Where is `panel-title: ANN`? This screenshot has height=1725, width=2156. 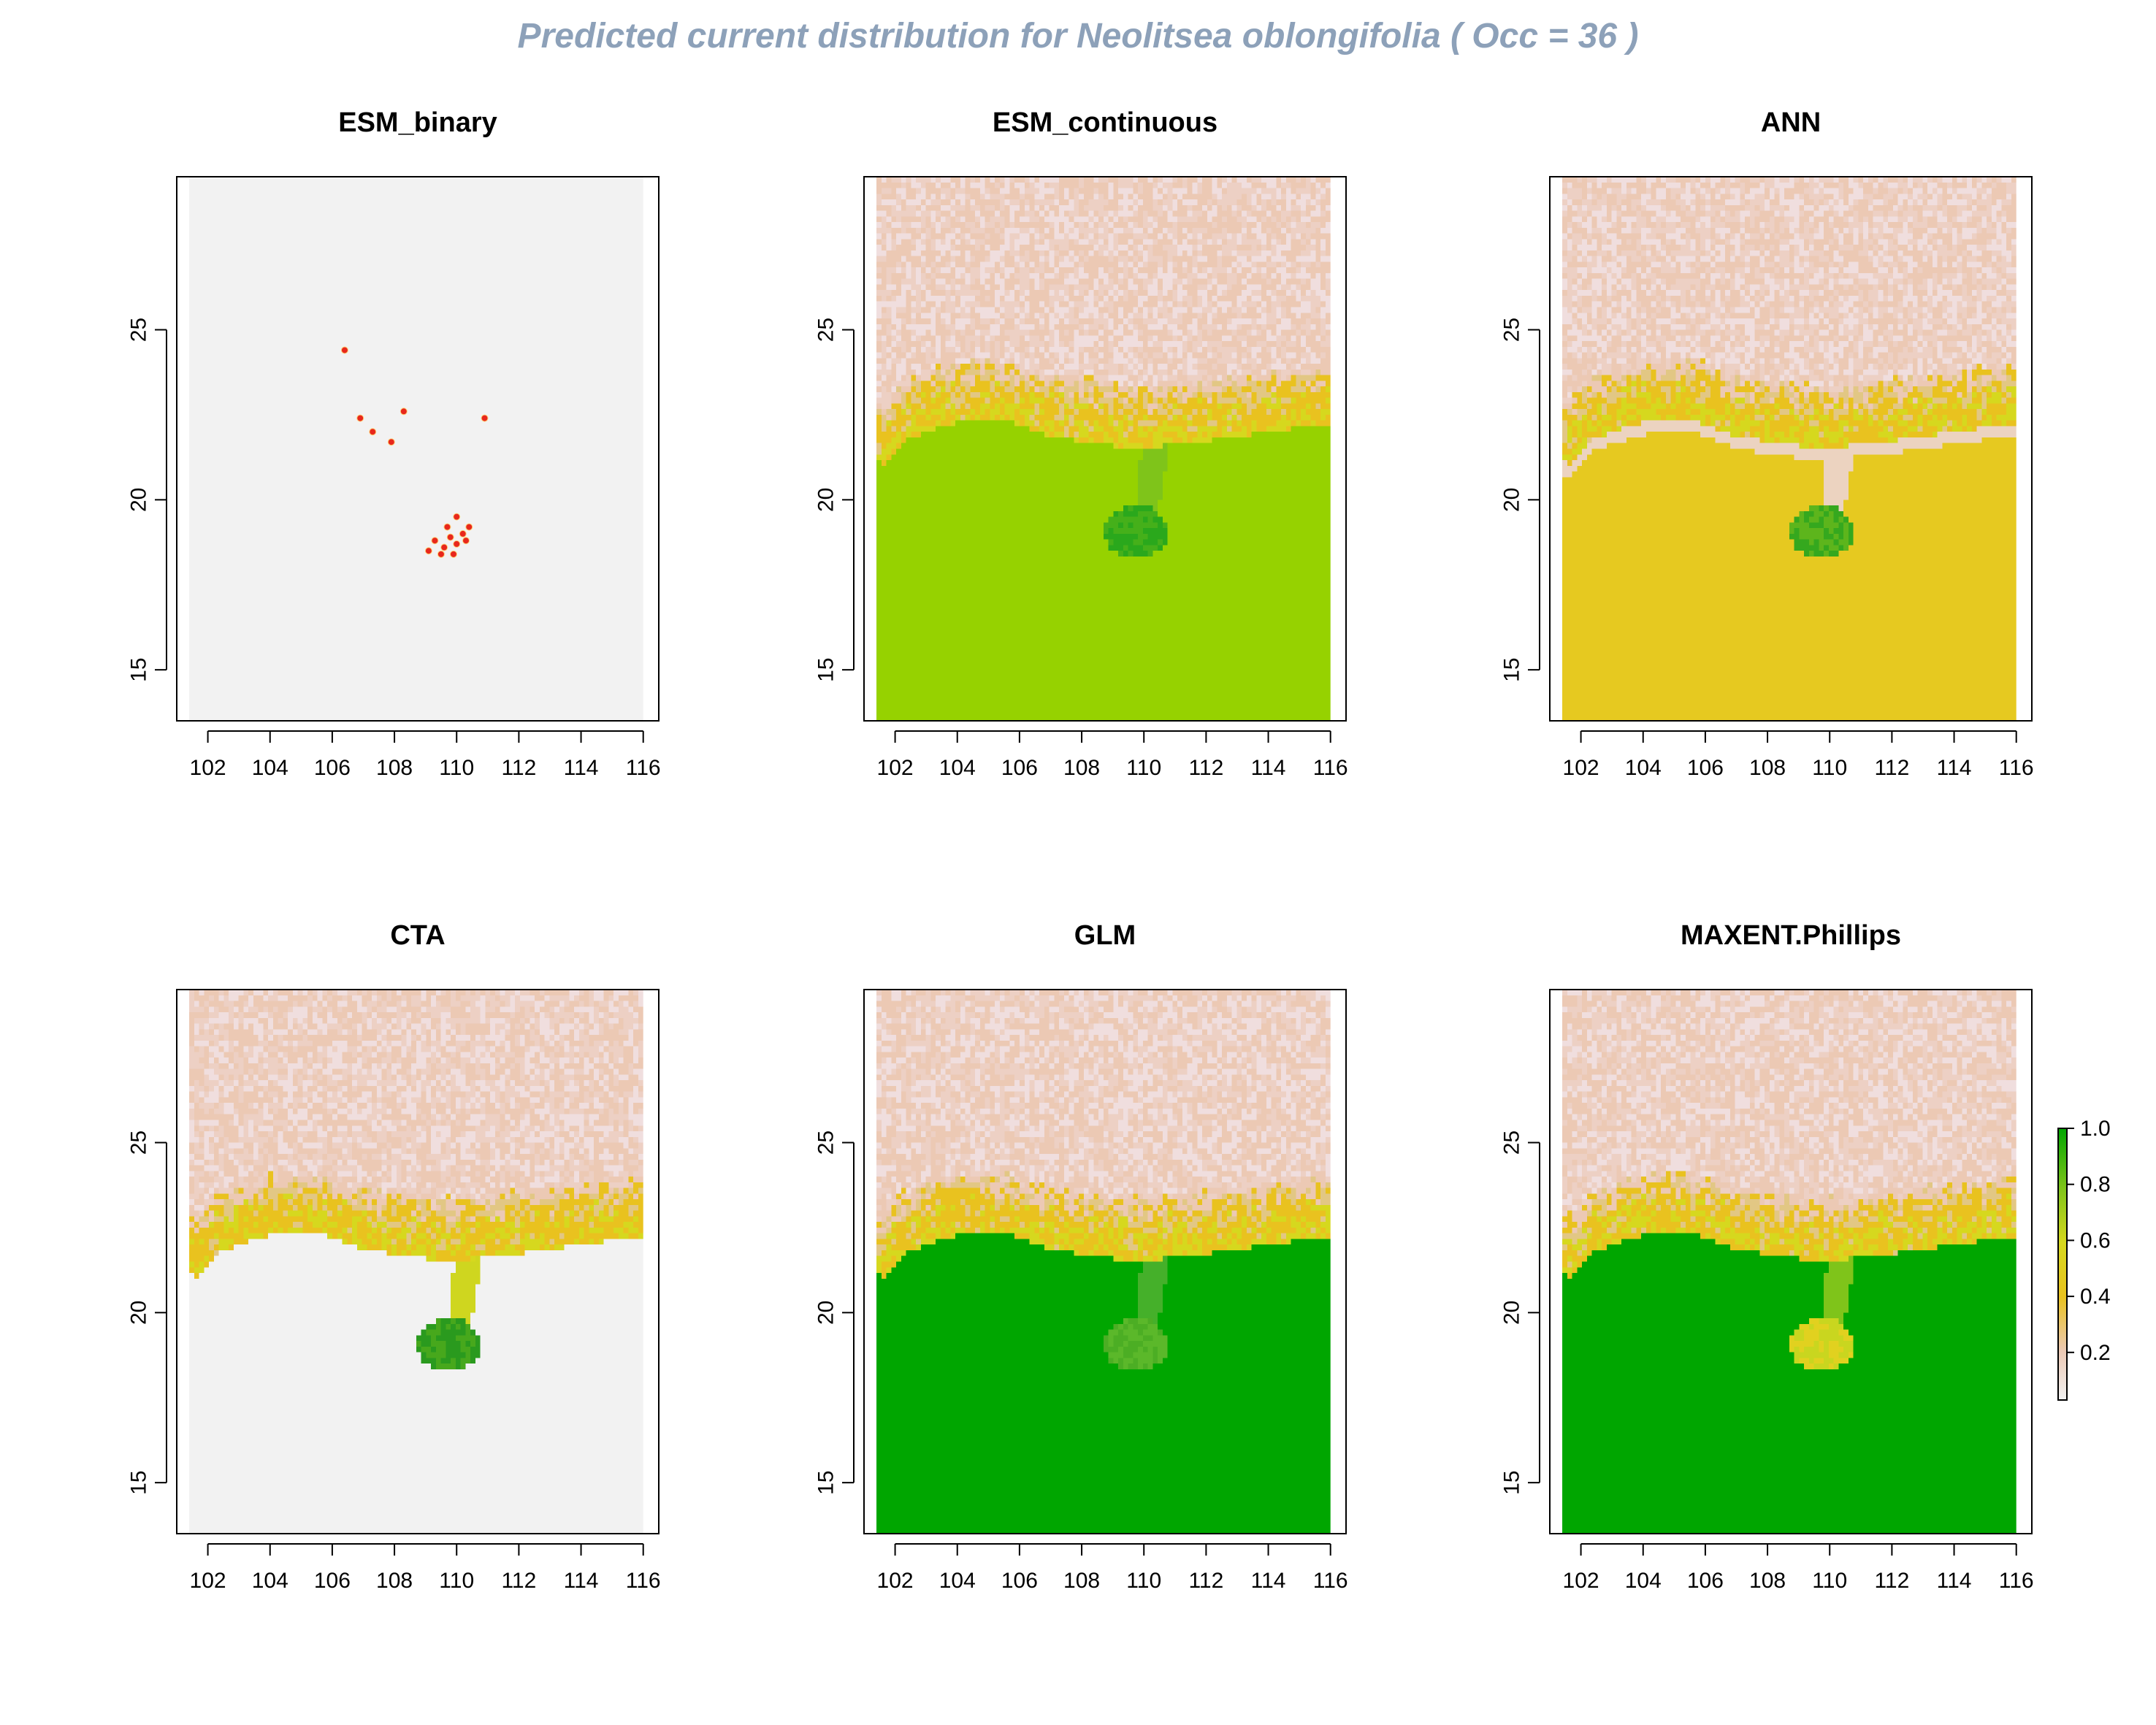
panel-title: ANN is located at coordinates (1791, 122).